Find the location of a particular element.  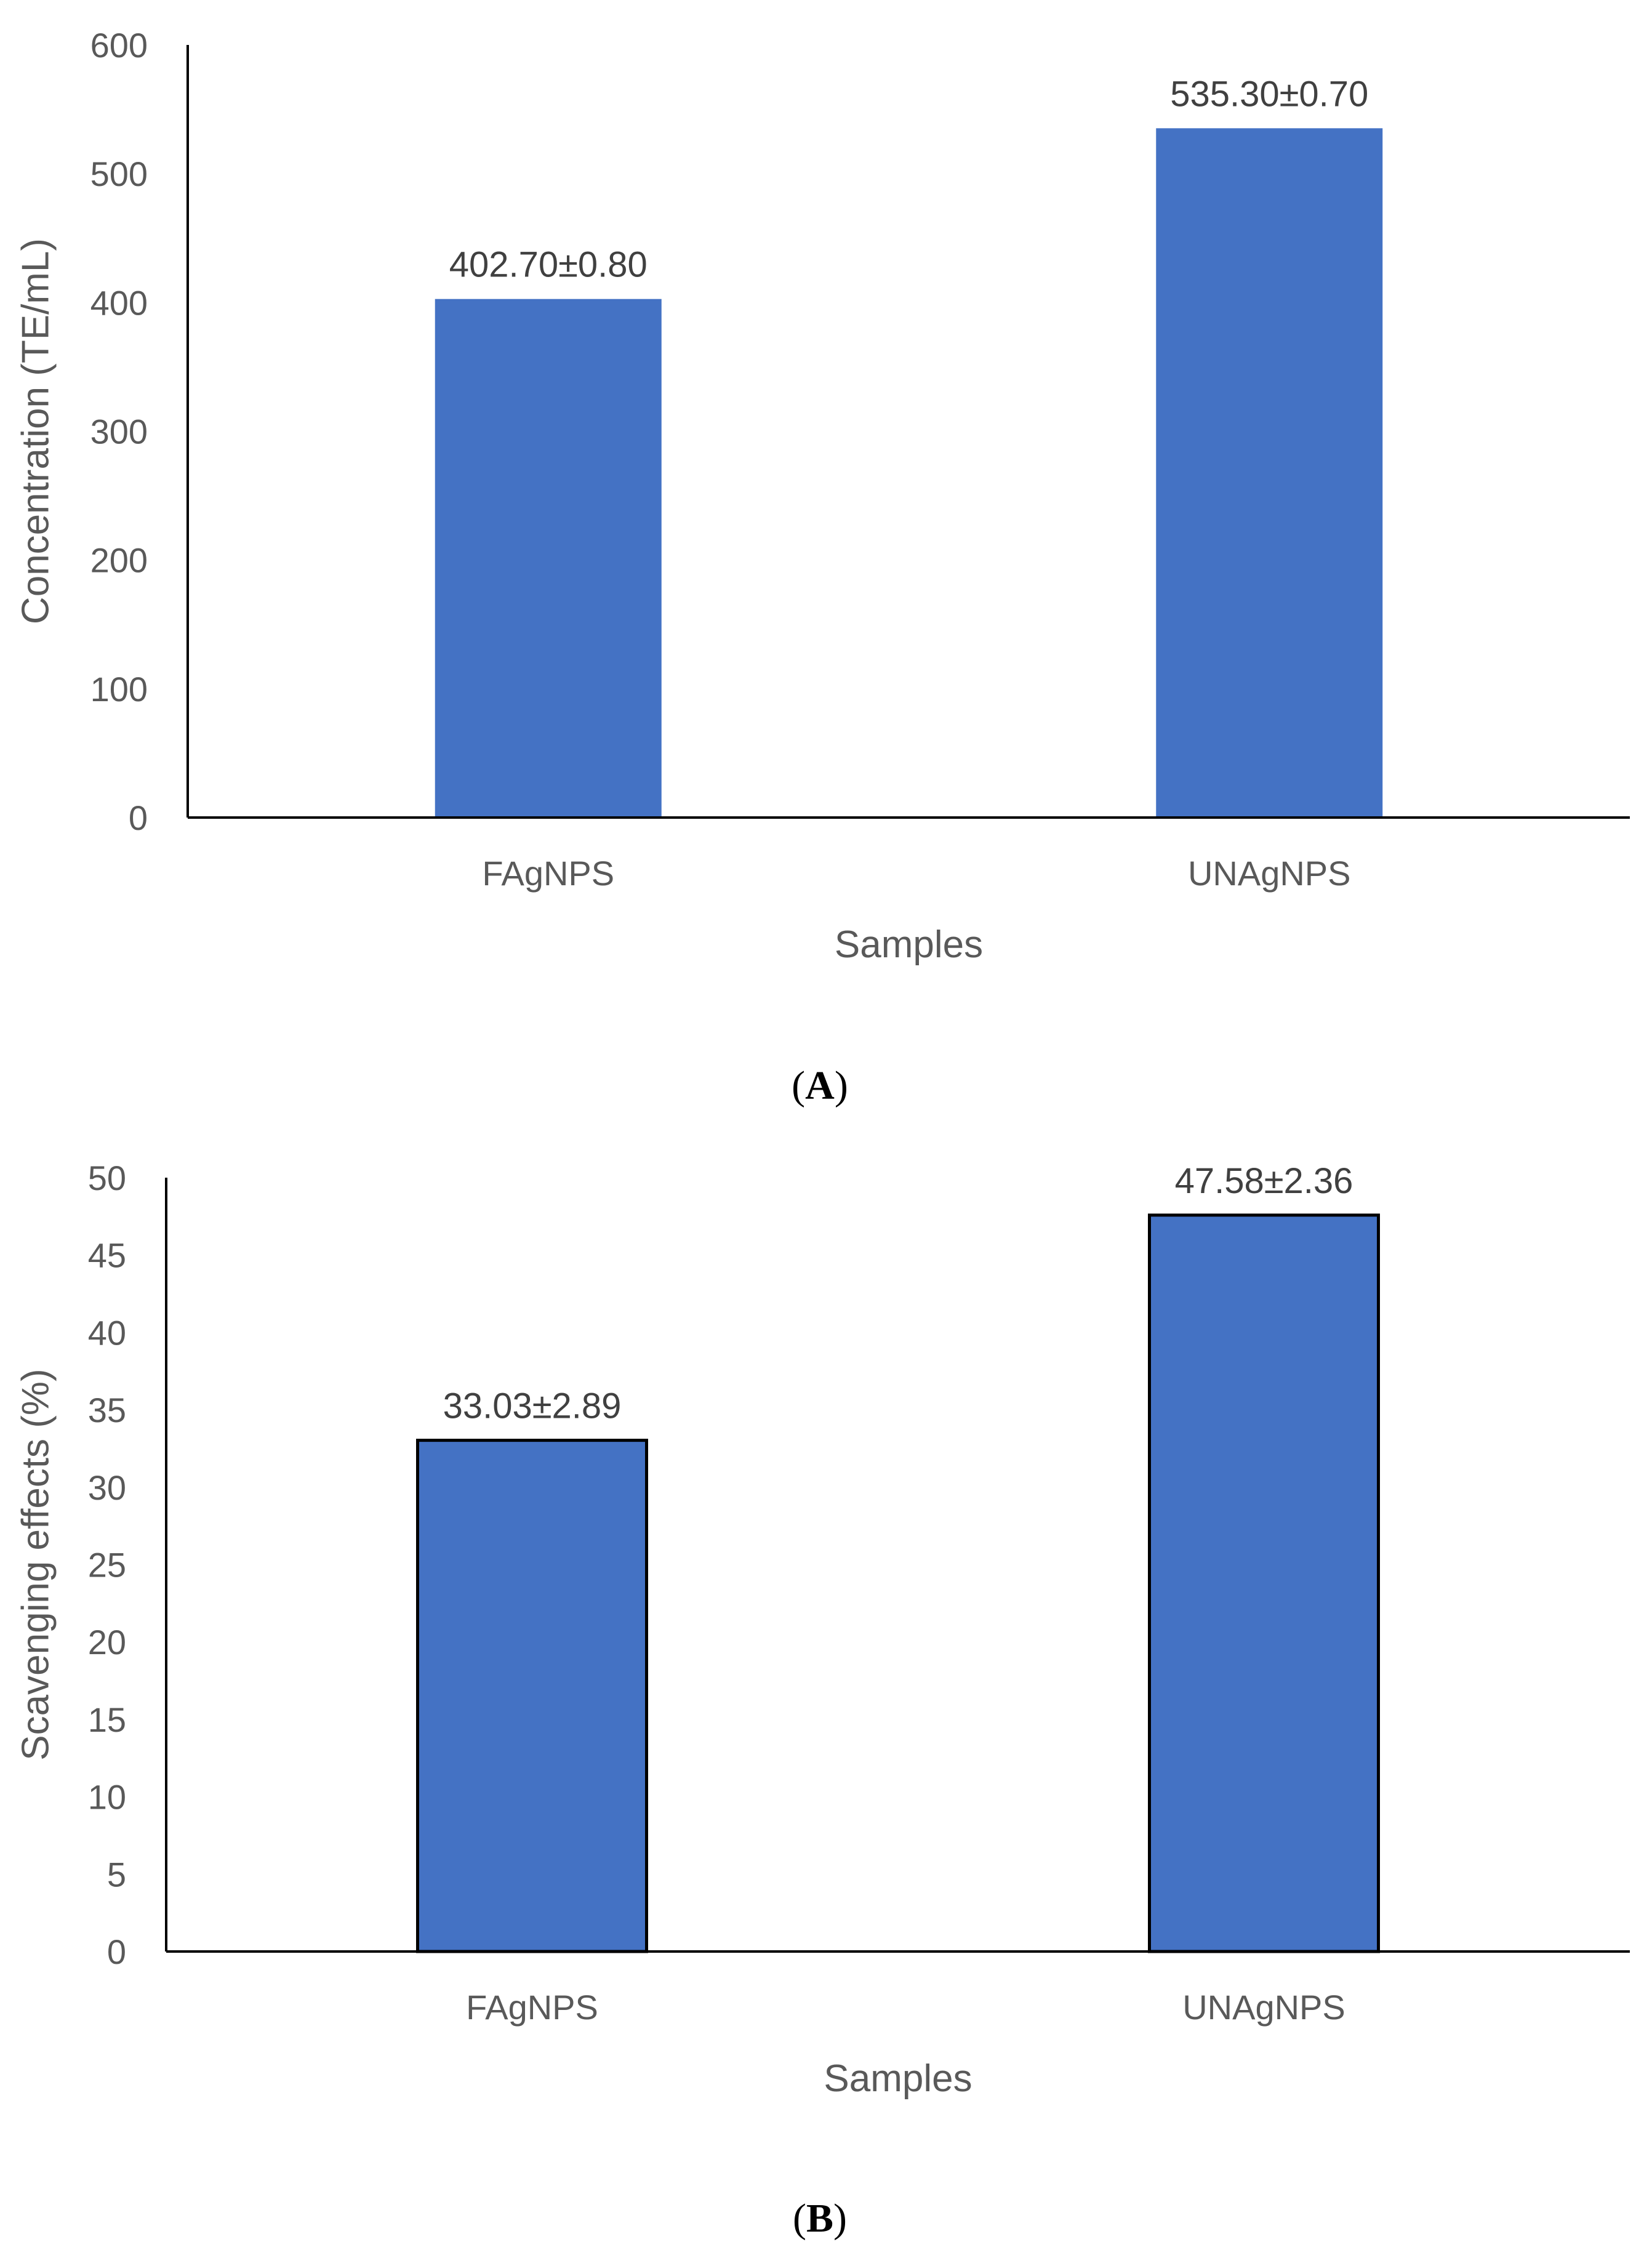

data-label: 535.30±0.70 is located at coordinates (1269, 94).